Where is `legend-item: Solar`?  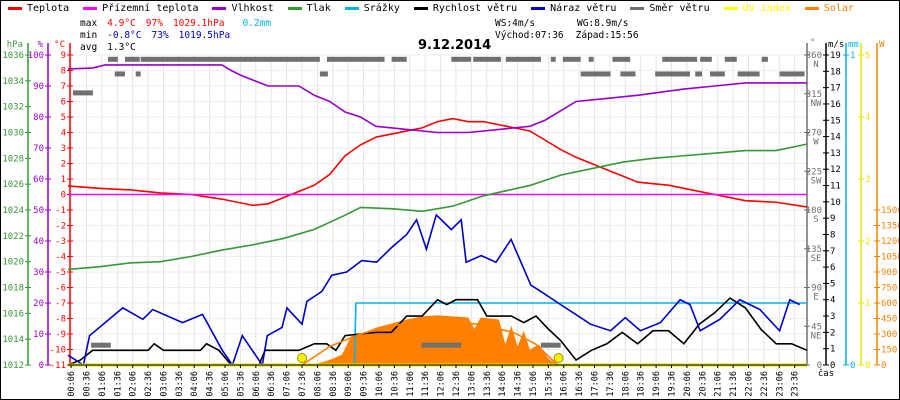 legend-item: Solar is located at coordinates (829, 8).